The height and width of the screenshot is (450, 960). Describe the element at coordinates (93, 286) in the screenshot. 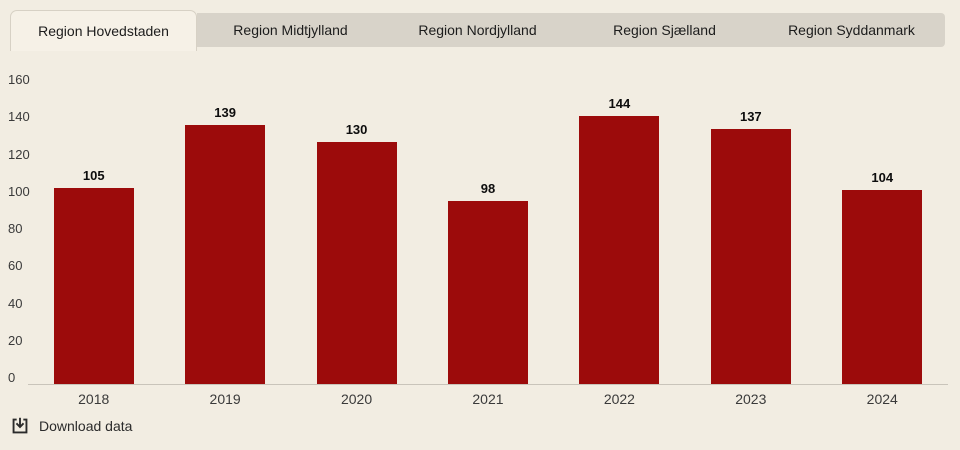

I see `bar-2018` at that location.